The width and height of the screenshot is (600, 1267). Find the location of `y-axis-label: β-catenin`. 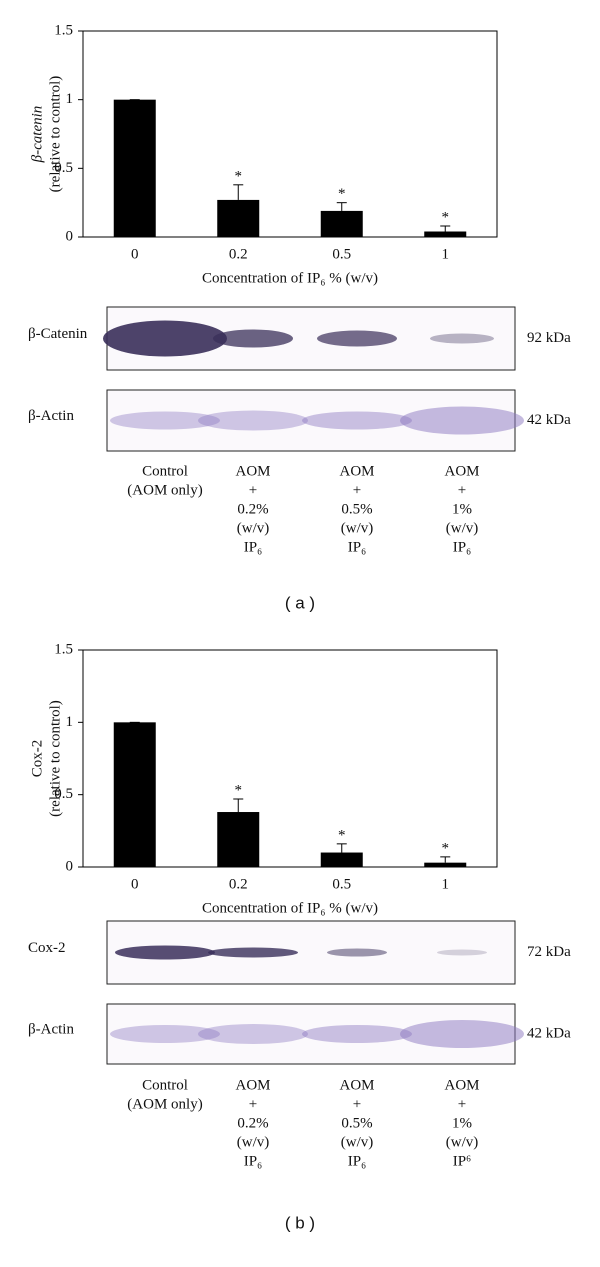

y-axis-label: β-catenin is located at coordinates (37, 135).